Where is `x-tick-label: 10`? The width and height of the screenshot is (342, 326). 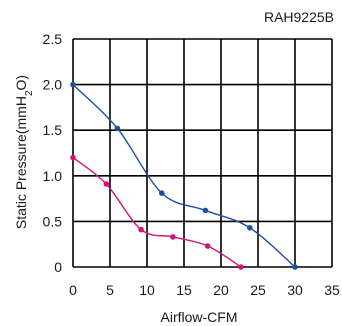 x-tick-label: 10 is located at coordinates (147, 290).